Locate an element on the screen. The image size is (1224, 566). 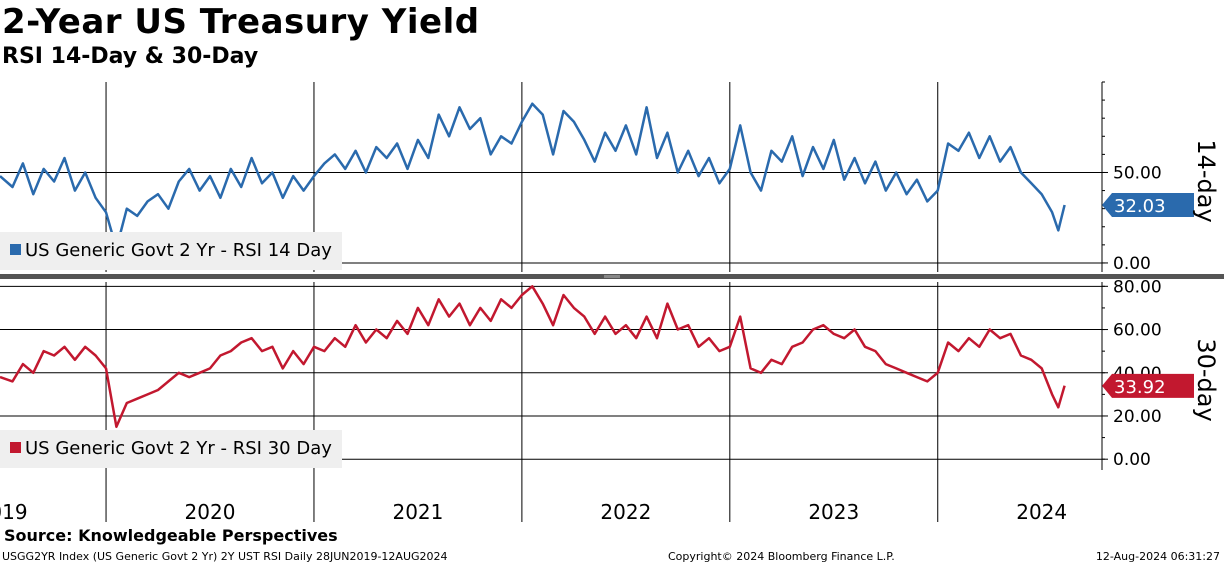
last-value-label-rsi14: 32.03 is located at coordinates (1140, 206).